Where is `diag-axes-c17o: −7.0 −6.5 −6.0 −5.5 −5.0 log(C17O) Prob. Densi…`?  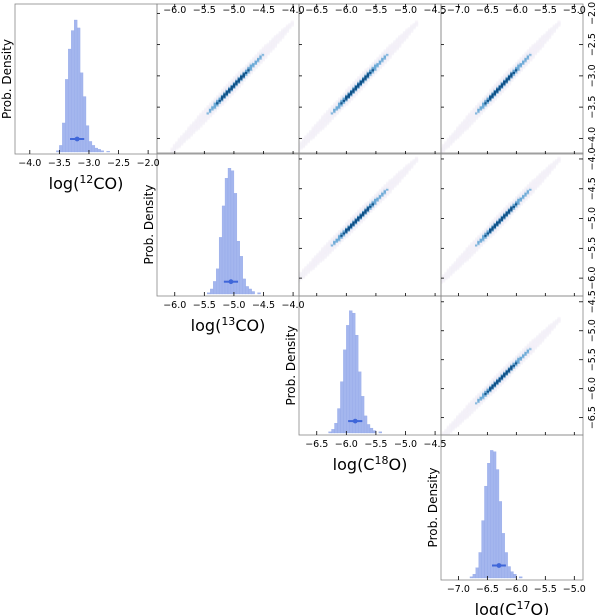 diag-axes-c17o: −7.0 −6.5 −6.0 −5.5 −5.0 log(C17O) Prob. Densi… is located at coordinates (506, 541).